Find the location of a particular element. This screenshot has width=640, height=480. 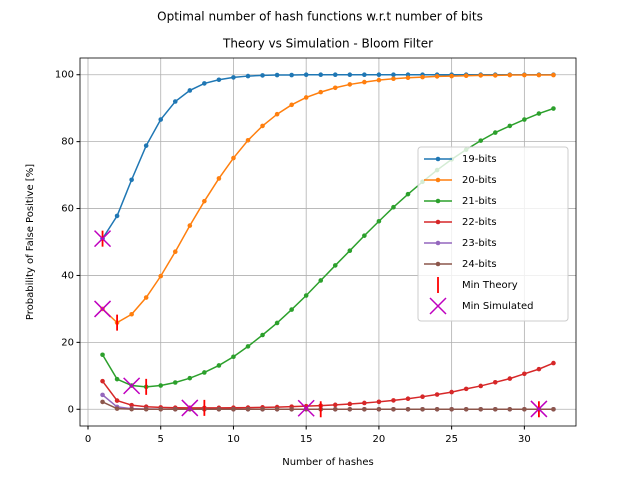

x-axis-label: Number of hashes is located at coordinates (328, 462).